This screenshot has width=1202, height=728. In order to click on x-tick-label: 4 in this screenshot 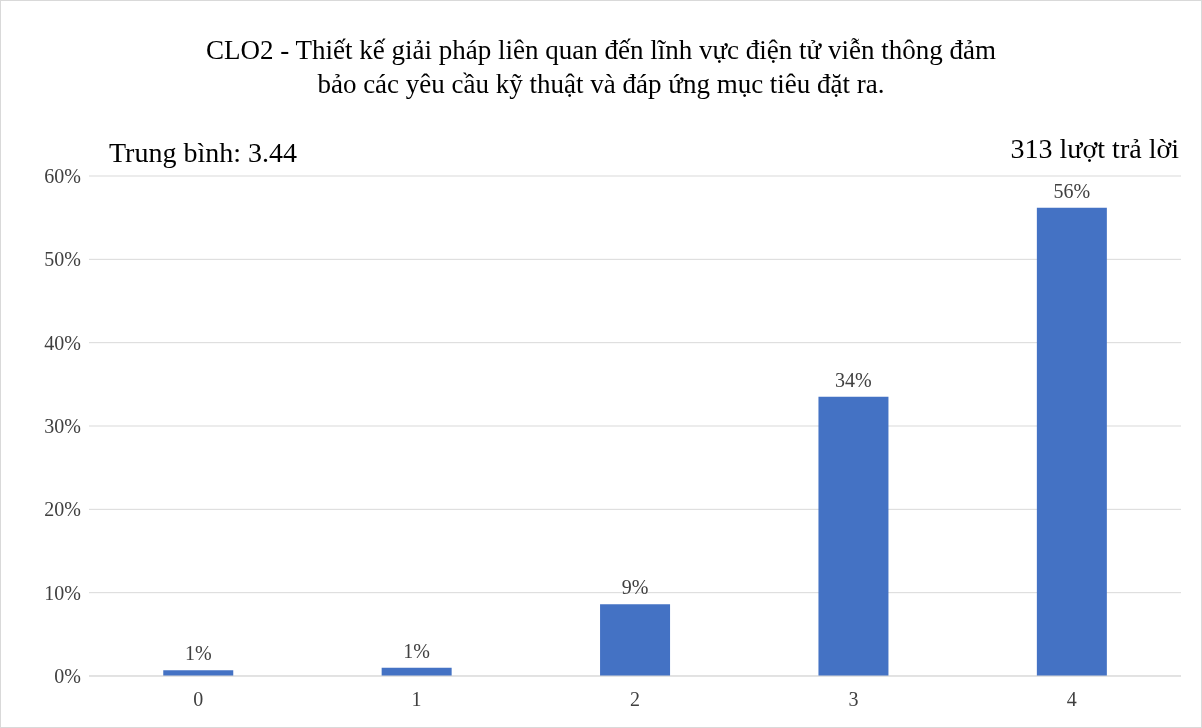, I will do `click(1071, 699)`.